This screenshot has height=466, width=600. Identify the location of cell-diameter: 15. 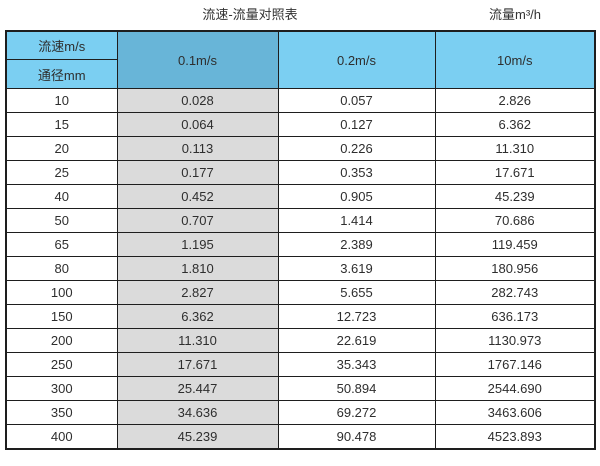
(61, 124).